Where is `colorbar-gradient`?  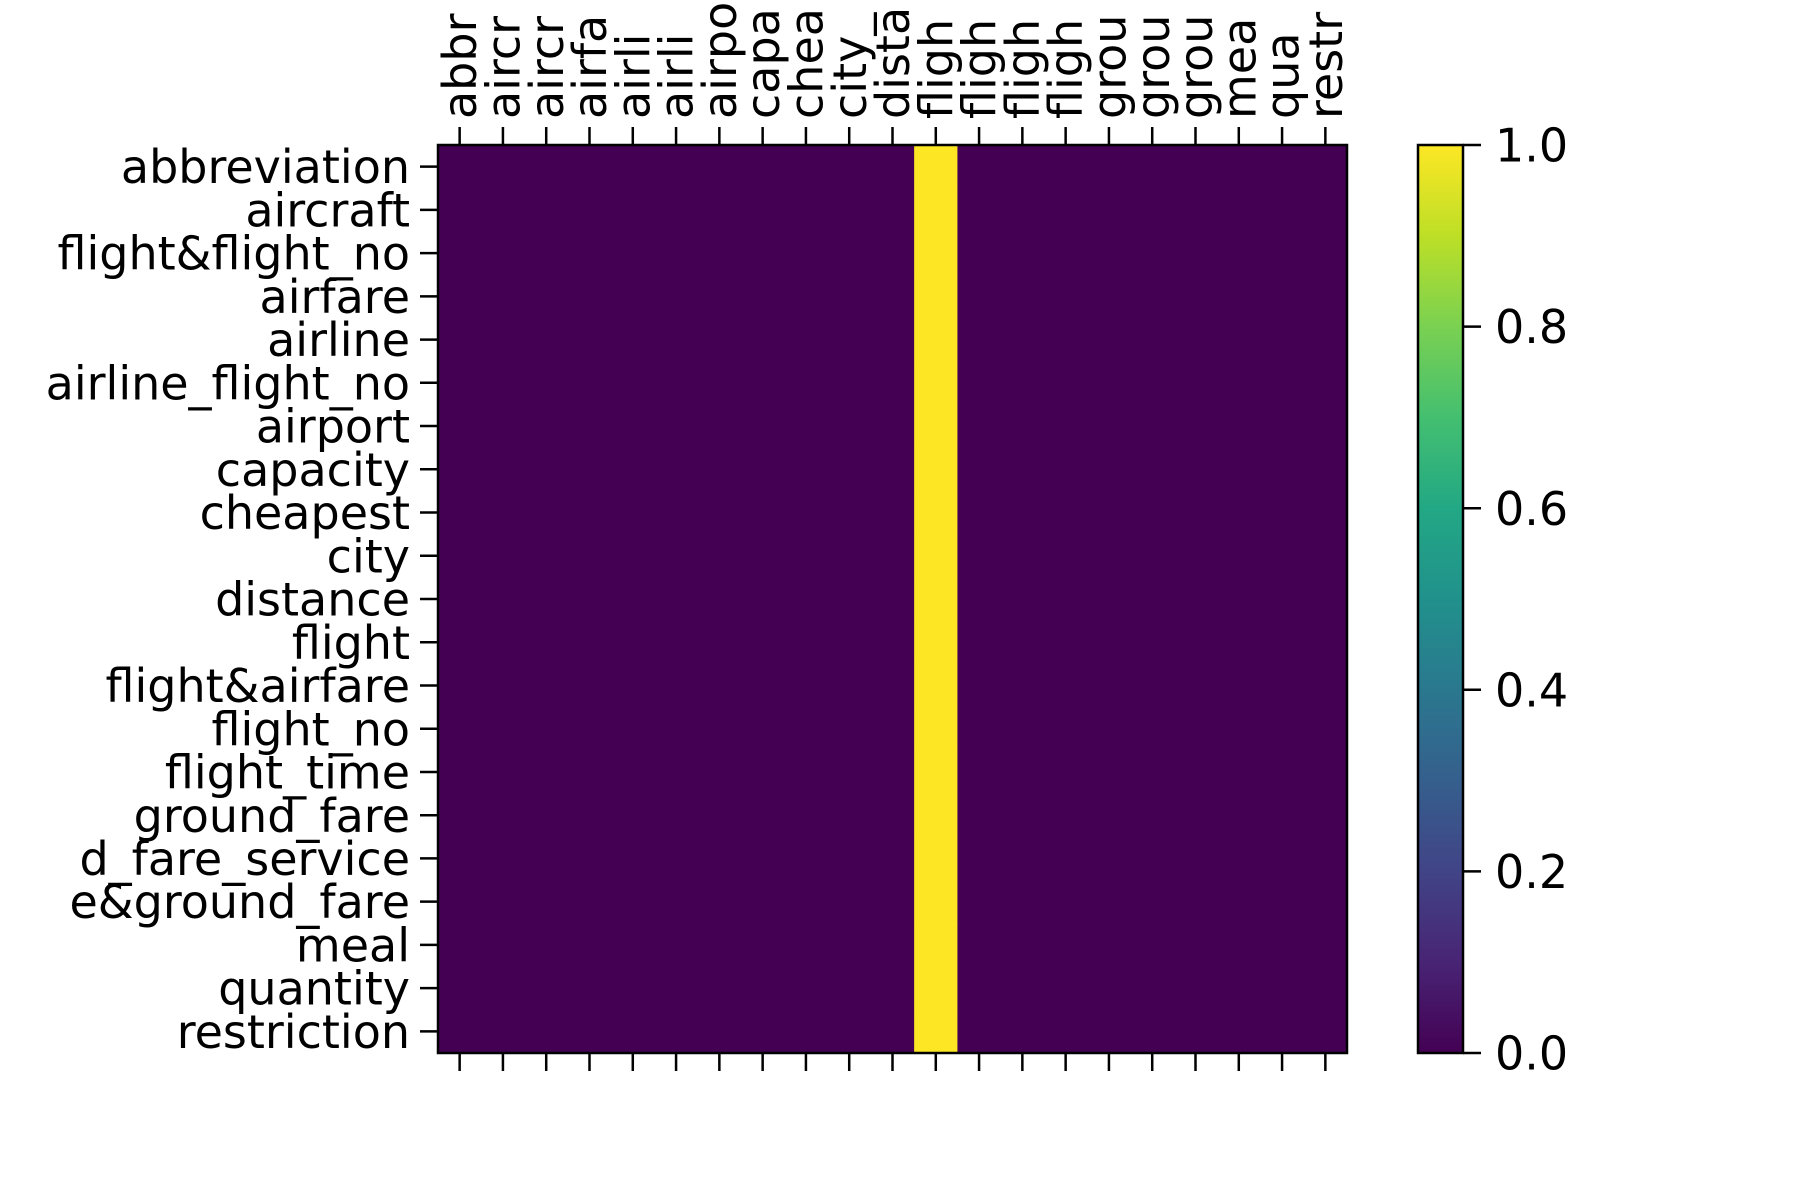
colorbar-gradient is located at coordinates (1440, 599).